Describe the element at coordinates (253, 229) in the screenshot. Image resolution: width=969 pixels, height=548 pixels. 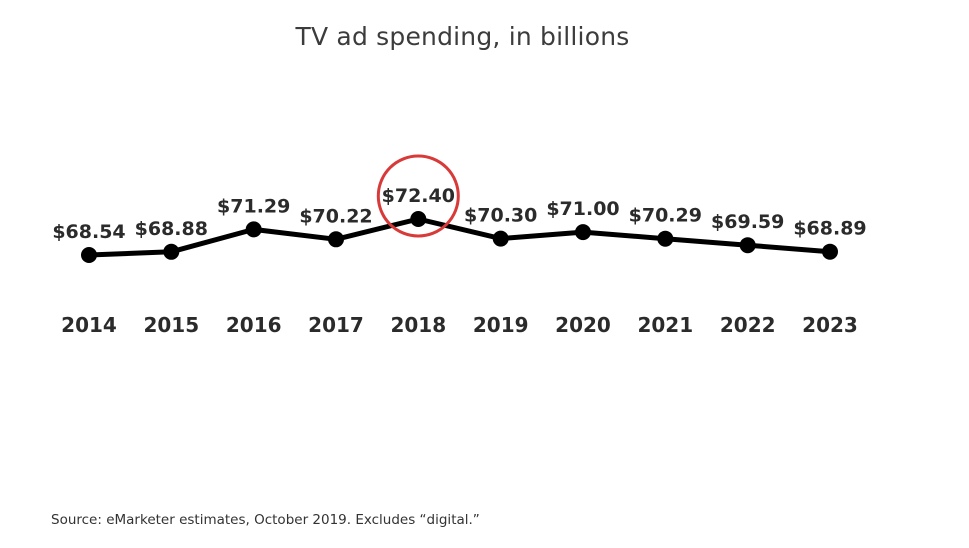
I see `data-point-2016` at that location.